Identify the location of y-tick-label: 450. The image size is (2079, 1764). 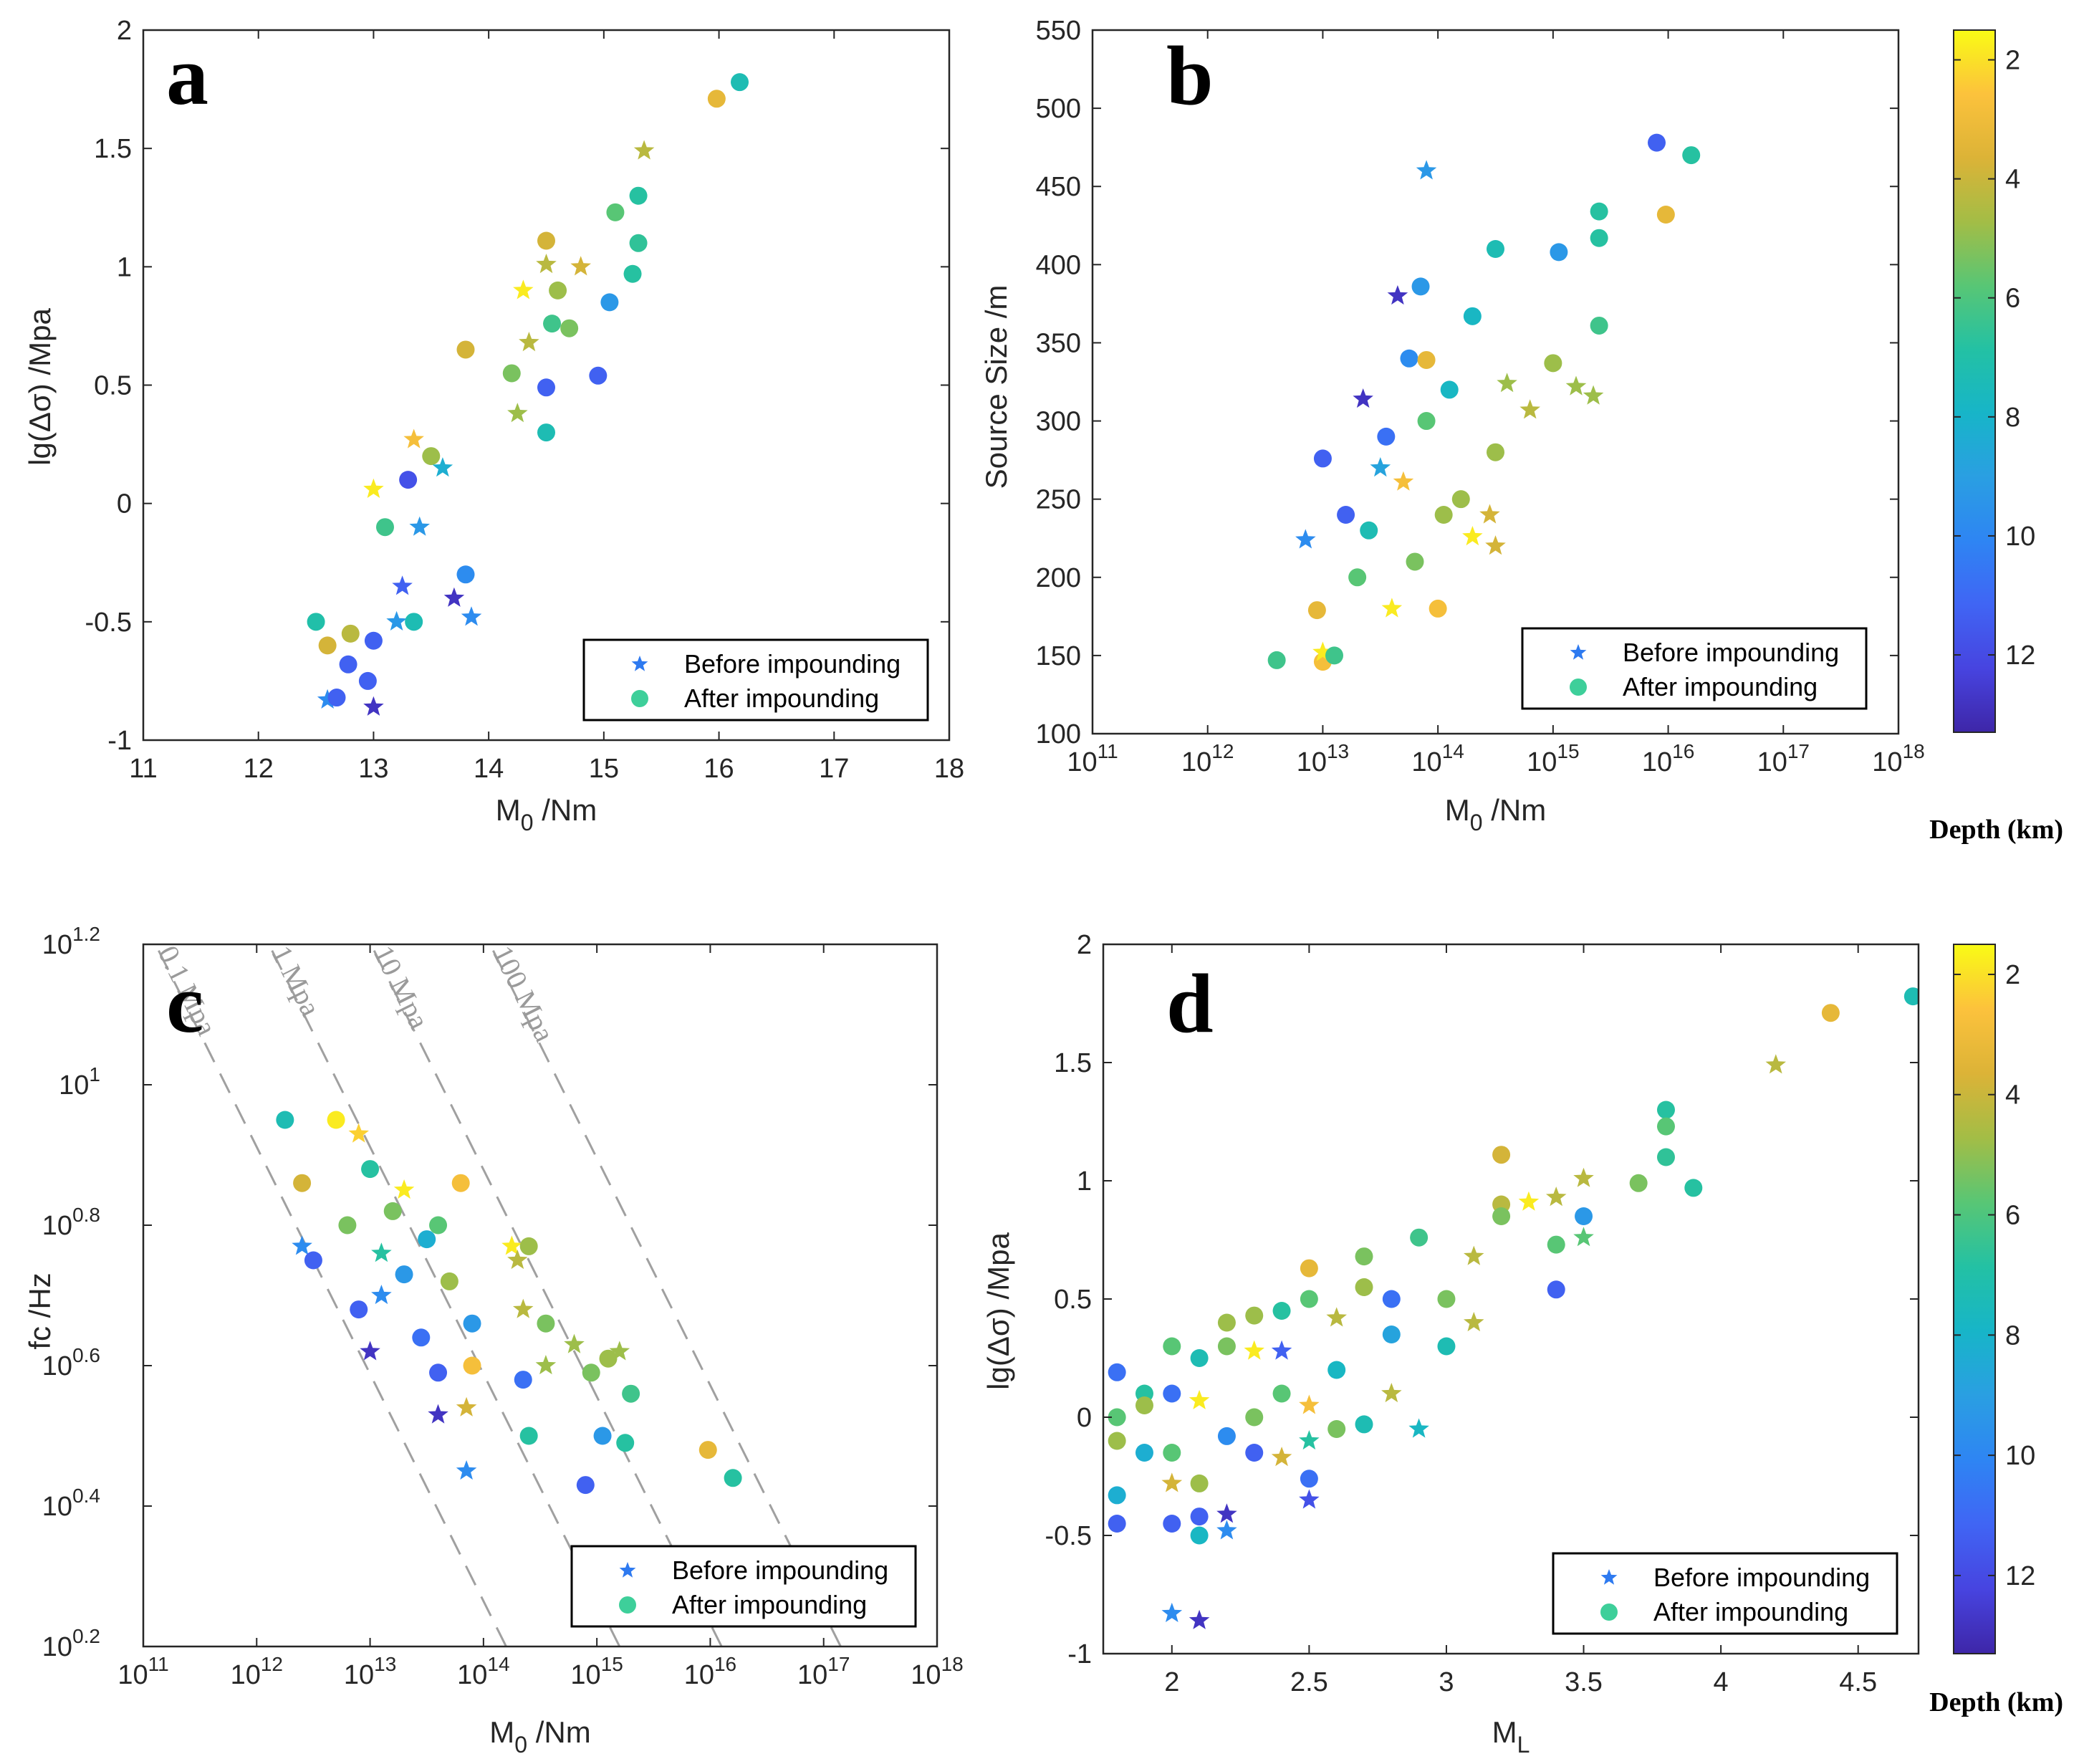
(1058, 187).